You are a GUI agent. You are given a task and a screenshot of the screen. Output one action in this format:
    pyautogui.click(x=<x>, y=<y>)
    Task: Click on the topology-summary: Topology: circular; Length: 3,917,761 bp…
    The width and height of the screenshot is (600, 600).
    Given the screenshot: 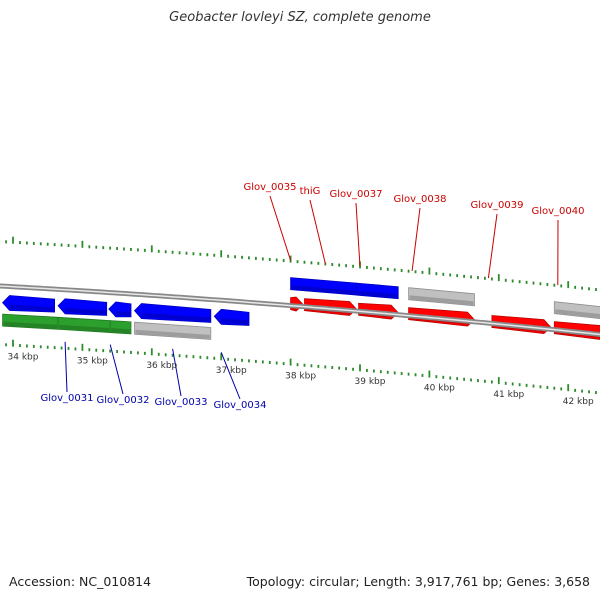 What is the action you would take?
    pyautogui.click(x=418, y=581)
    